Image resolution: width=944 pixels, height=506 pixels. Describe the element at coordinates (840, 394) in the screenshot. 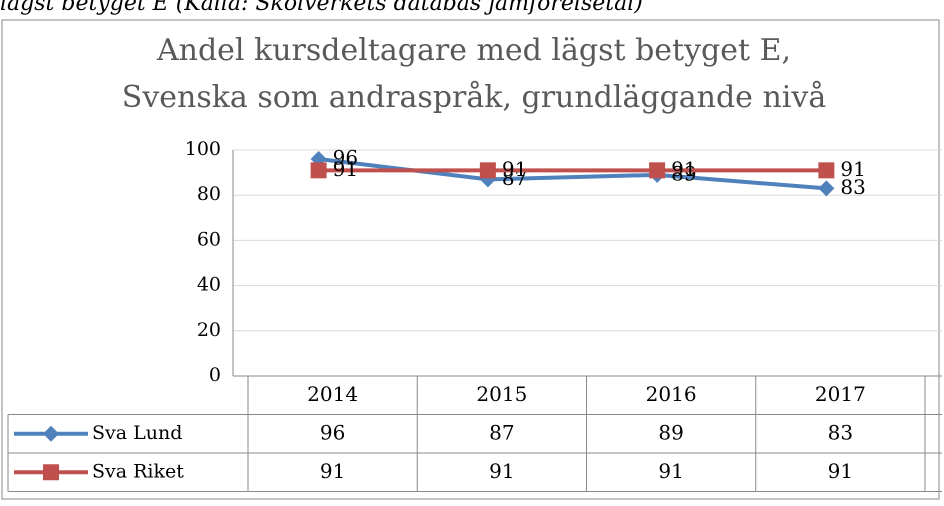

I see `x-tick-label: 2017` at that location.